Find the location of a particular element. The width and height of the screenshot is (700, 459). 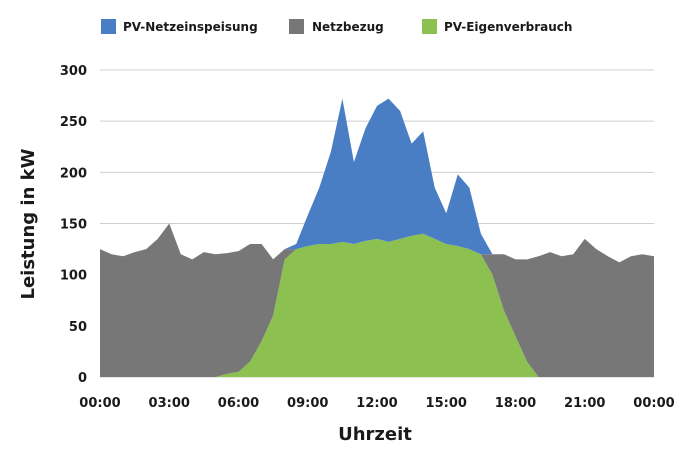

y-tick-label: 300 is located at coordinates (73, 71).